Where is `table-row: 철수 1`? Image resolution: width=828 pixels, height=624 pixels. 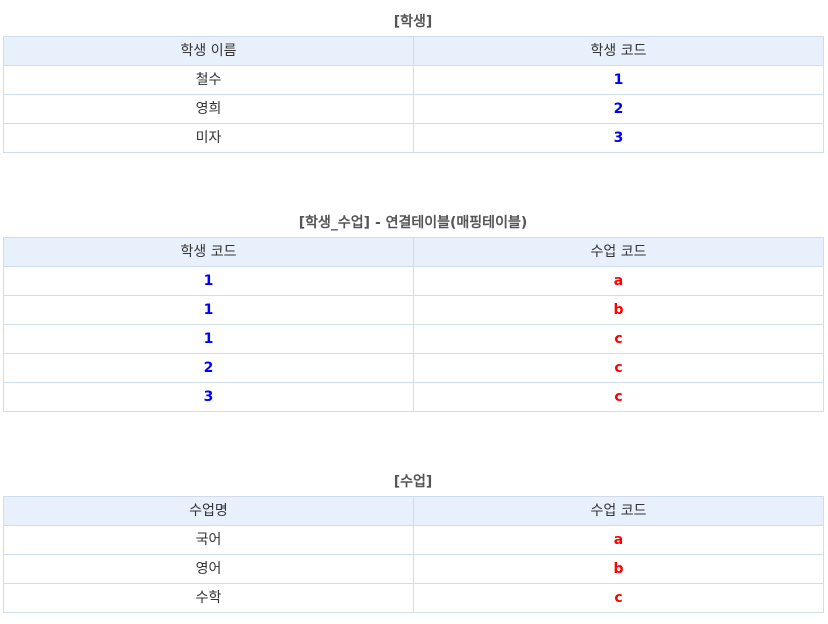 table-row: 철수 1 is located at coordinates (413, 80).